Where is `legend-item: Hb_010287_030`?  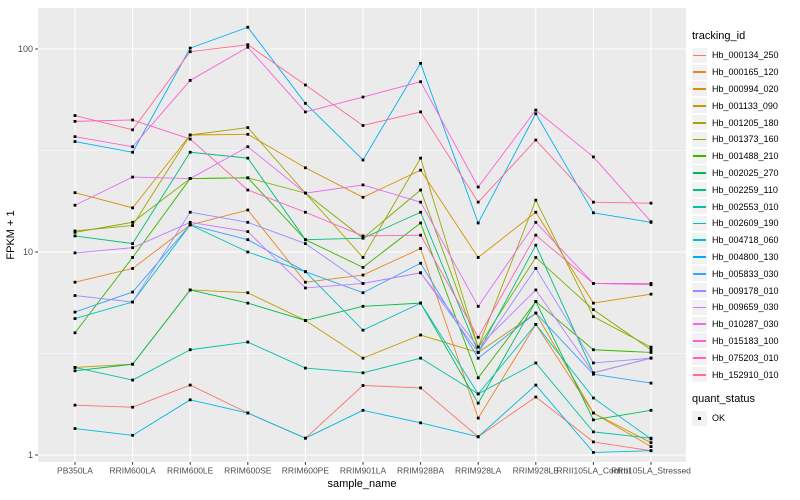
legend-item: Hb_010287_030 is located at coordinates (745, 324).